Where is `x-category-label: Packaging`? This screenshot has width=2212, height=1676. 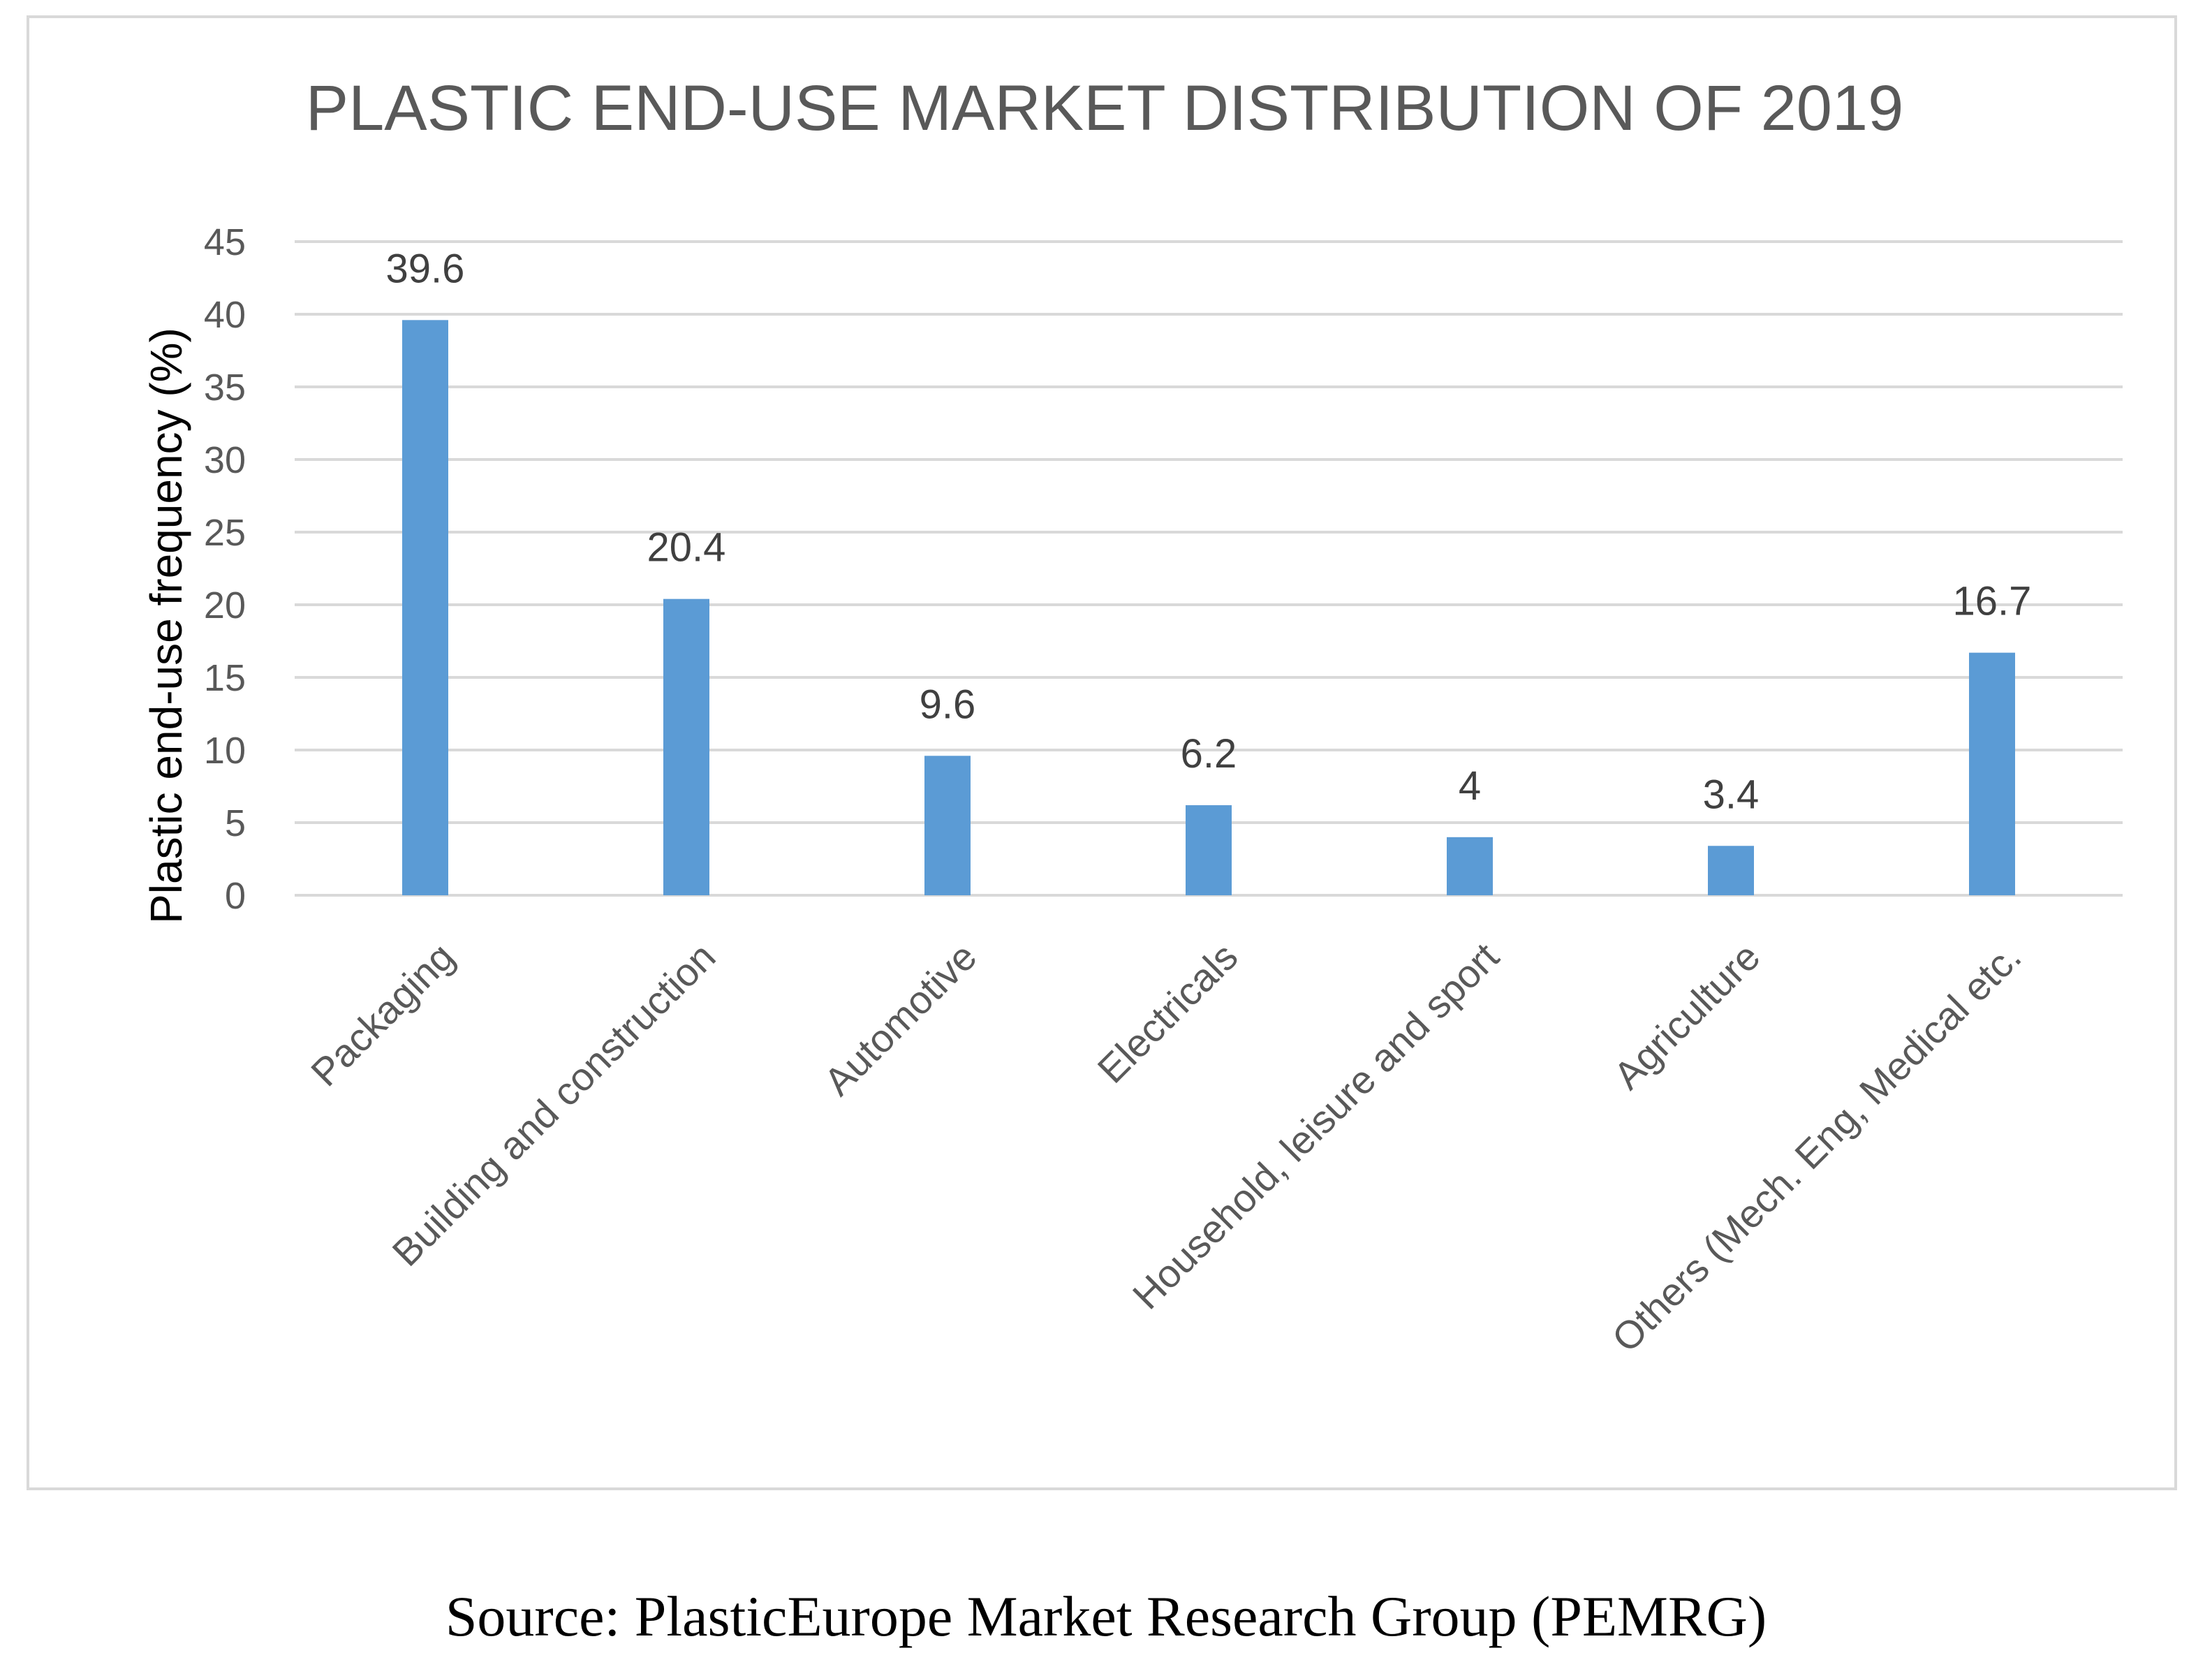 x-category-label: Packaging is located at coordinates (382, 1014).